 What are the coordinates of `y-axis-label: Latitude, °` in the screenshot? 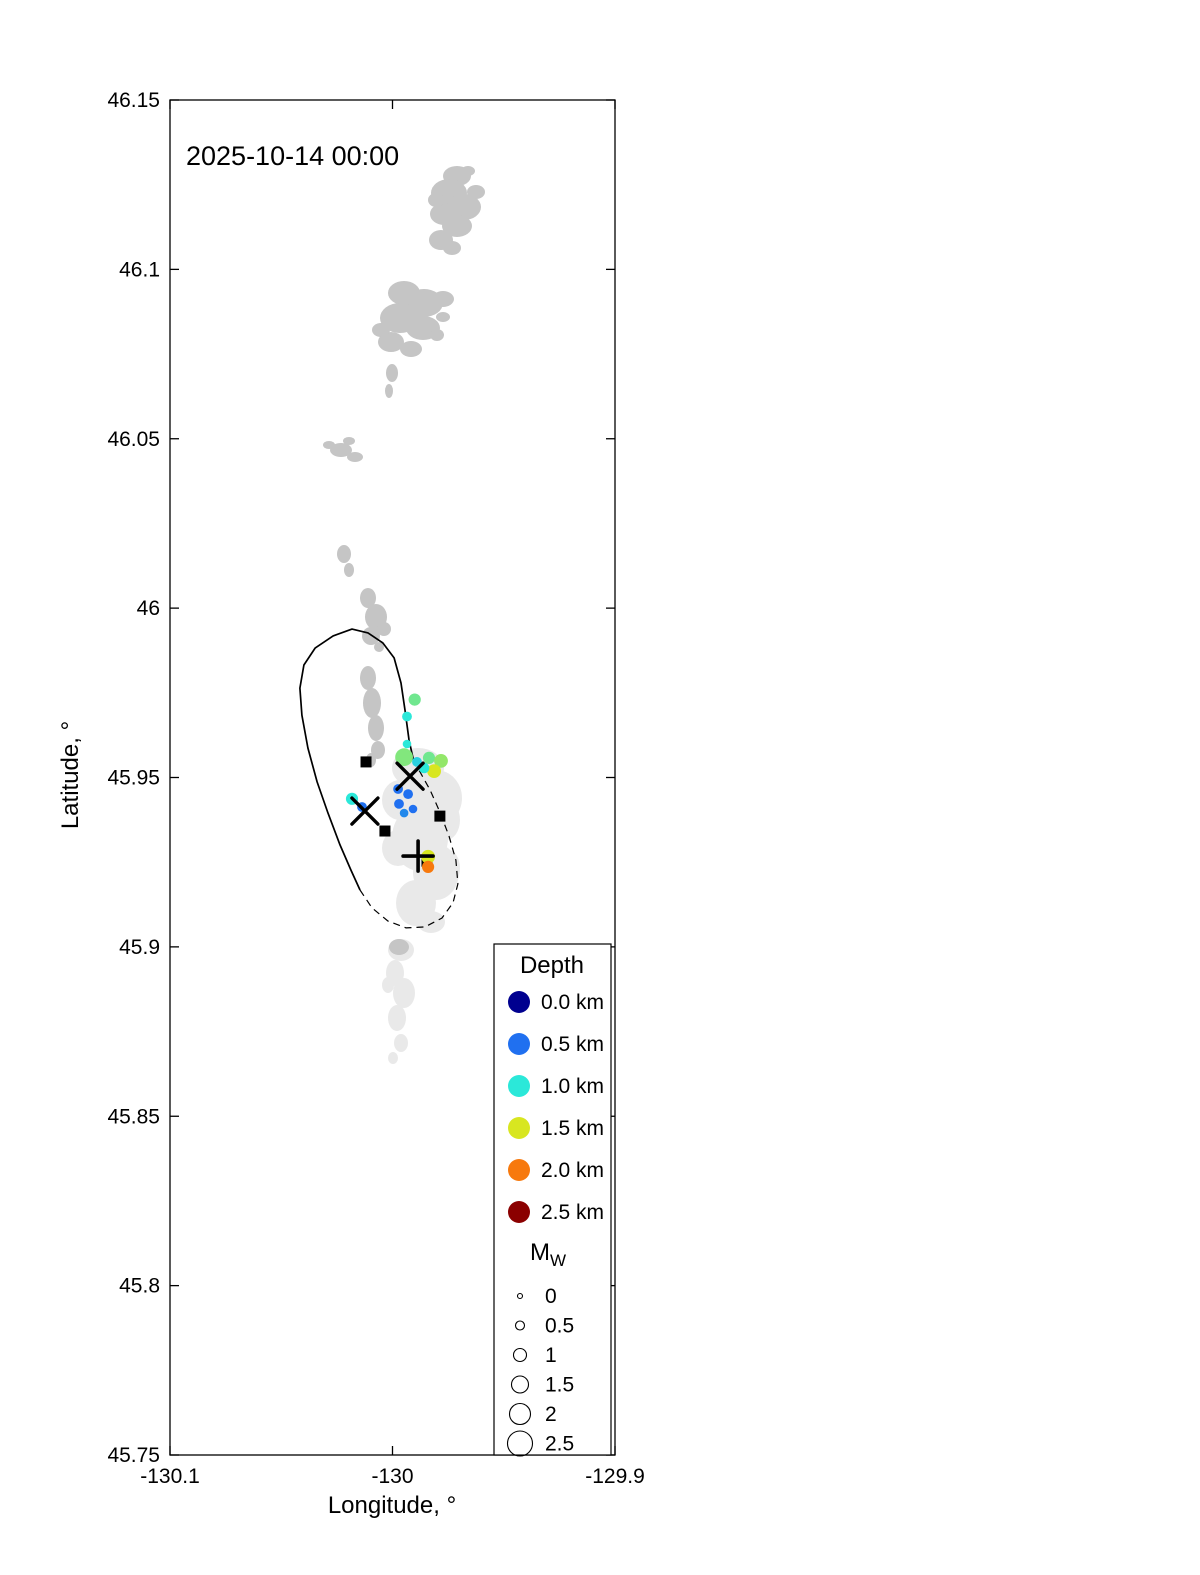 It's located at (70, 775).